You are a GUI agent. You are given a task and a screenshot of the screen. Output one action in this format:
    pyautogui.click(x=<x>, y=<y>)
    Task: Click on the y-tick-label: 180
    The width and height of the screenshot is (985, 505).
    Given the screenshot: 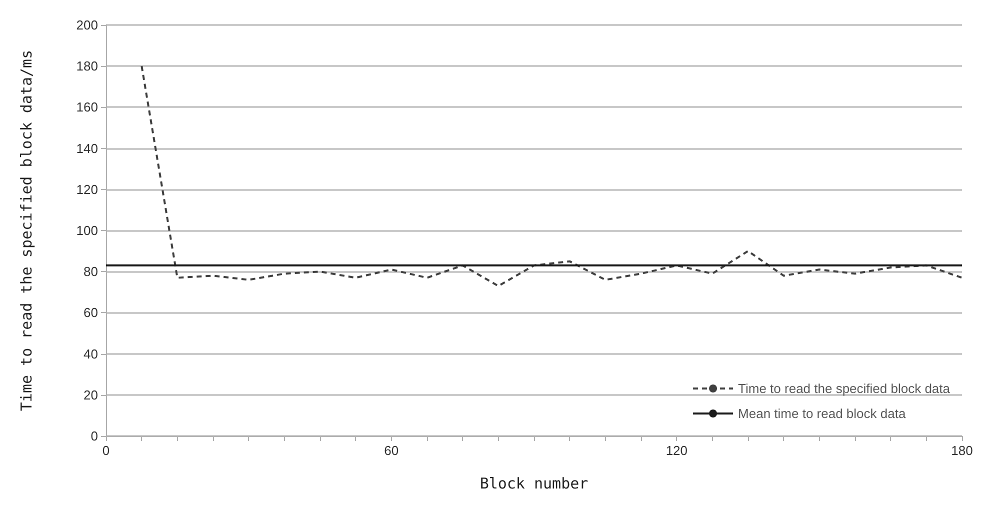 What is the action you would take?
    pyautogui.click(x=87, y=66)
    